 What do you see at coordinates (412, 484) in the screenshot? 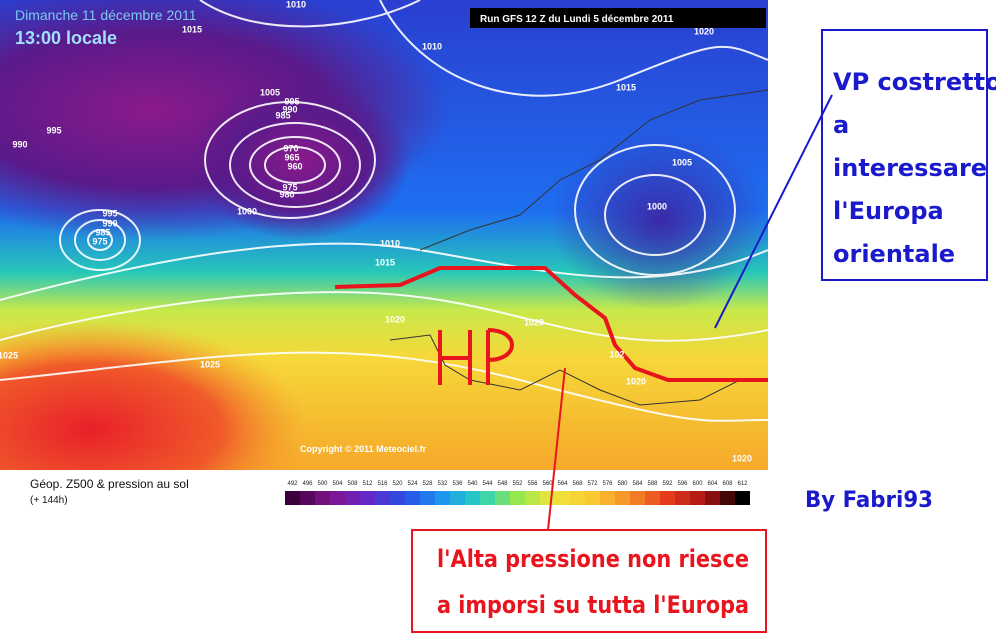
I see `scale-label: 524` at bounding box center [412, 484].